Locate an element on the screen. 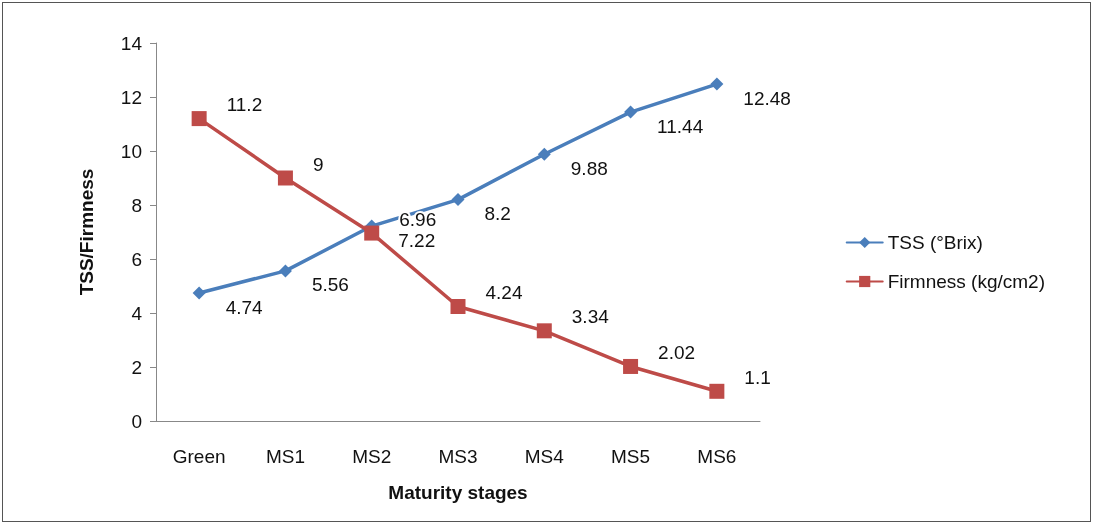 The image size is (1095, 526). x-axis-title: Maturity stages is located at coordinates (458, 492).